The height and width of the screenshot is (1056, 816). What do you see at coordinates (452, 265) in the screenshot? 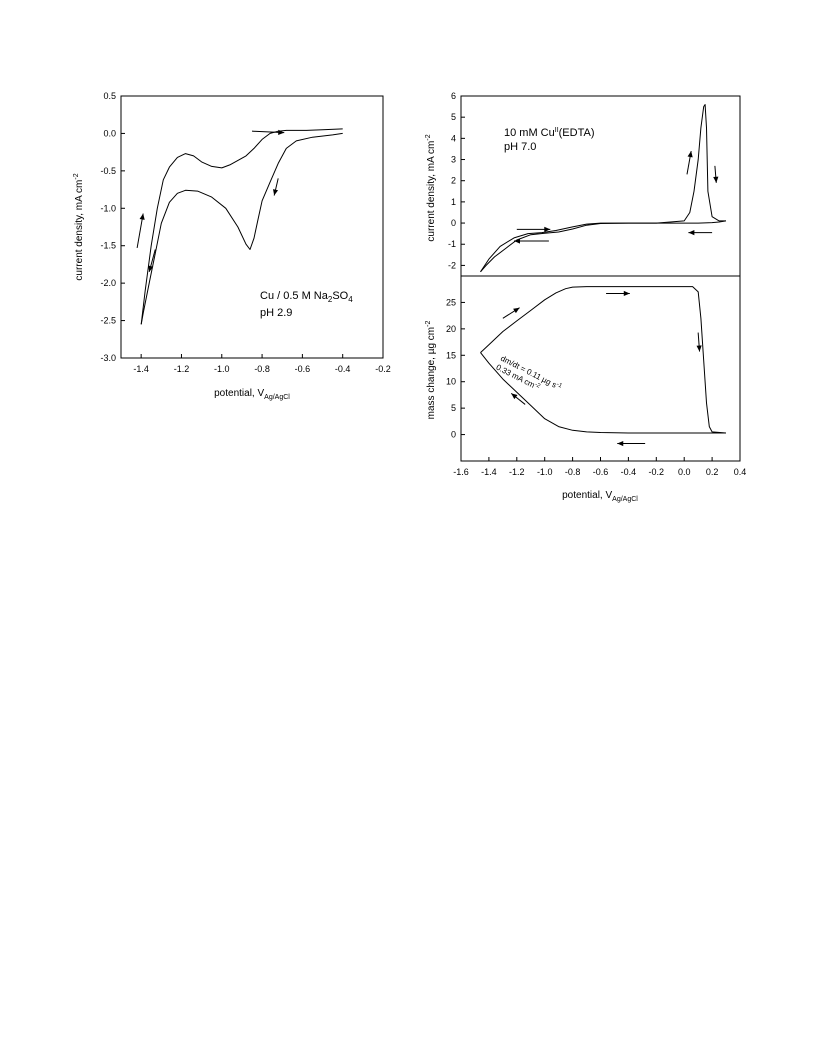
I see `y-tick-label: -2` at bounding box center [452, 265].